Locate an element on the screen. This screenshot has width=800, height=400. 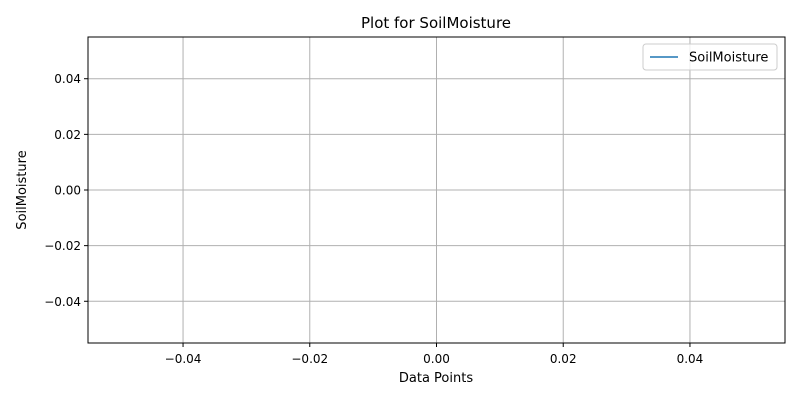
y-tick-label: 0.00 is located at coordinates (67, 191).